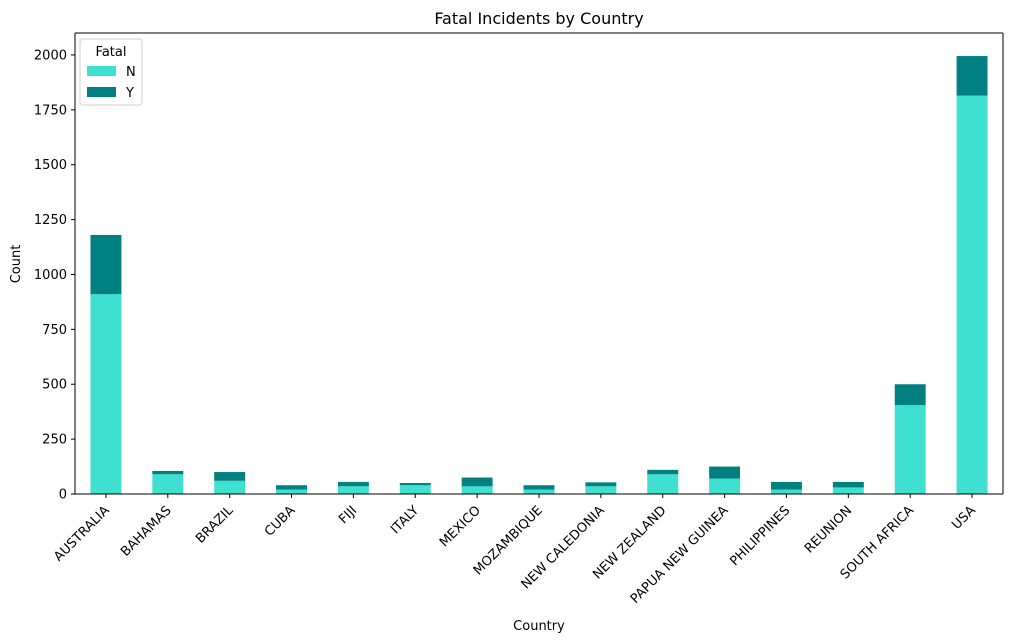 Image resolution: width=1014 pixels, height=642 pixels. Describe the element at coordinates (539, 487) in the screenshot. I see `bar-y-mozambique` at that location.